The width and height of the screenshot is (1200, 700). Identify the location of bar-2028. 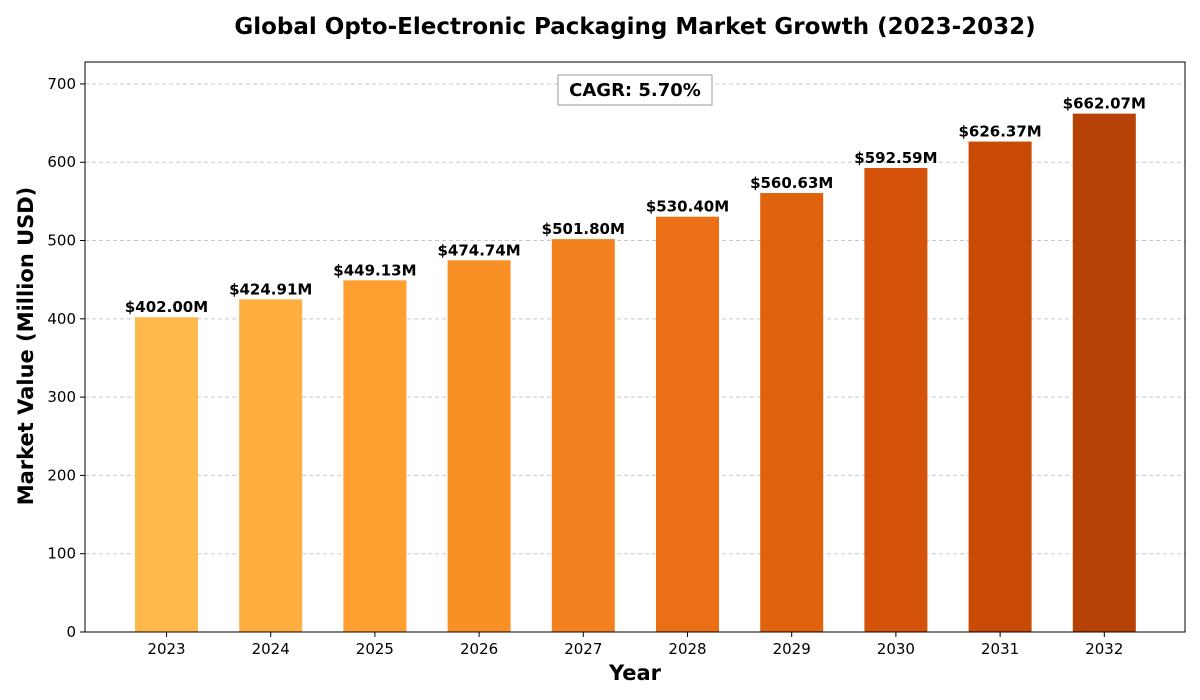
(687, 424).